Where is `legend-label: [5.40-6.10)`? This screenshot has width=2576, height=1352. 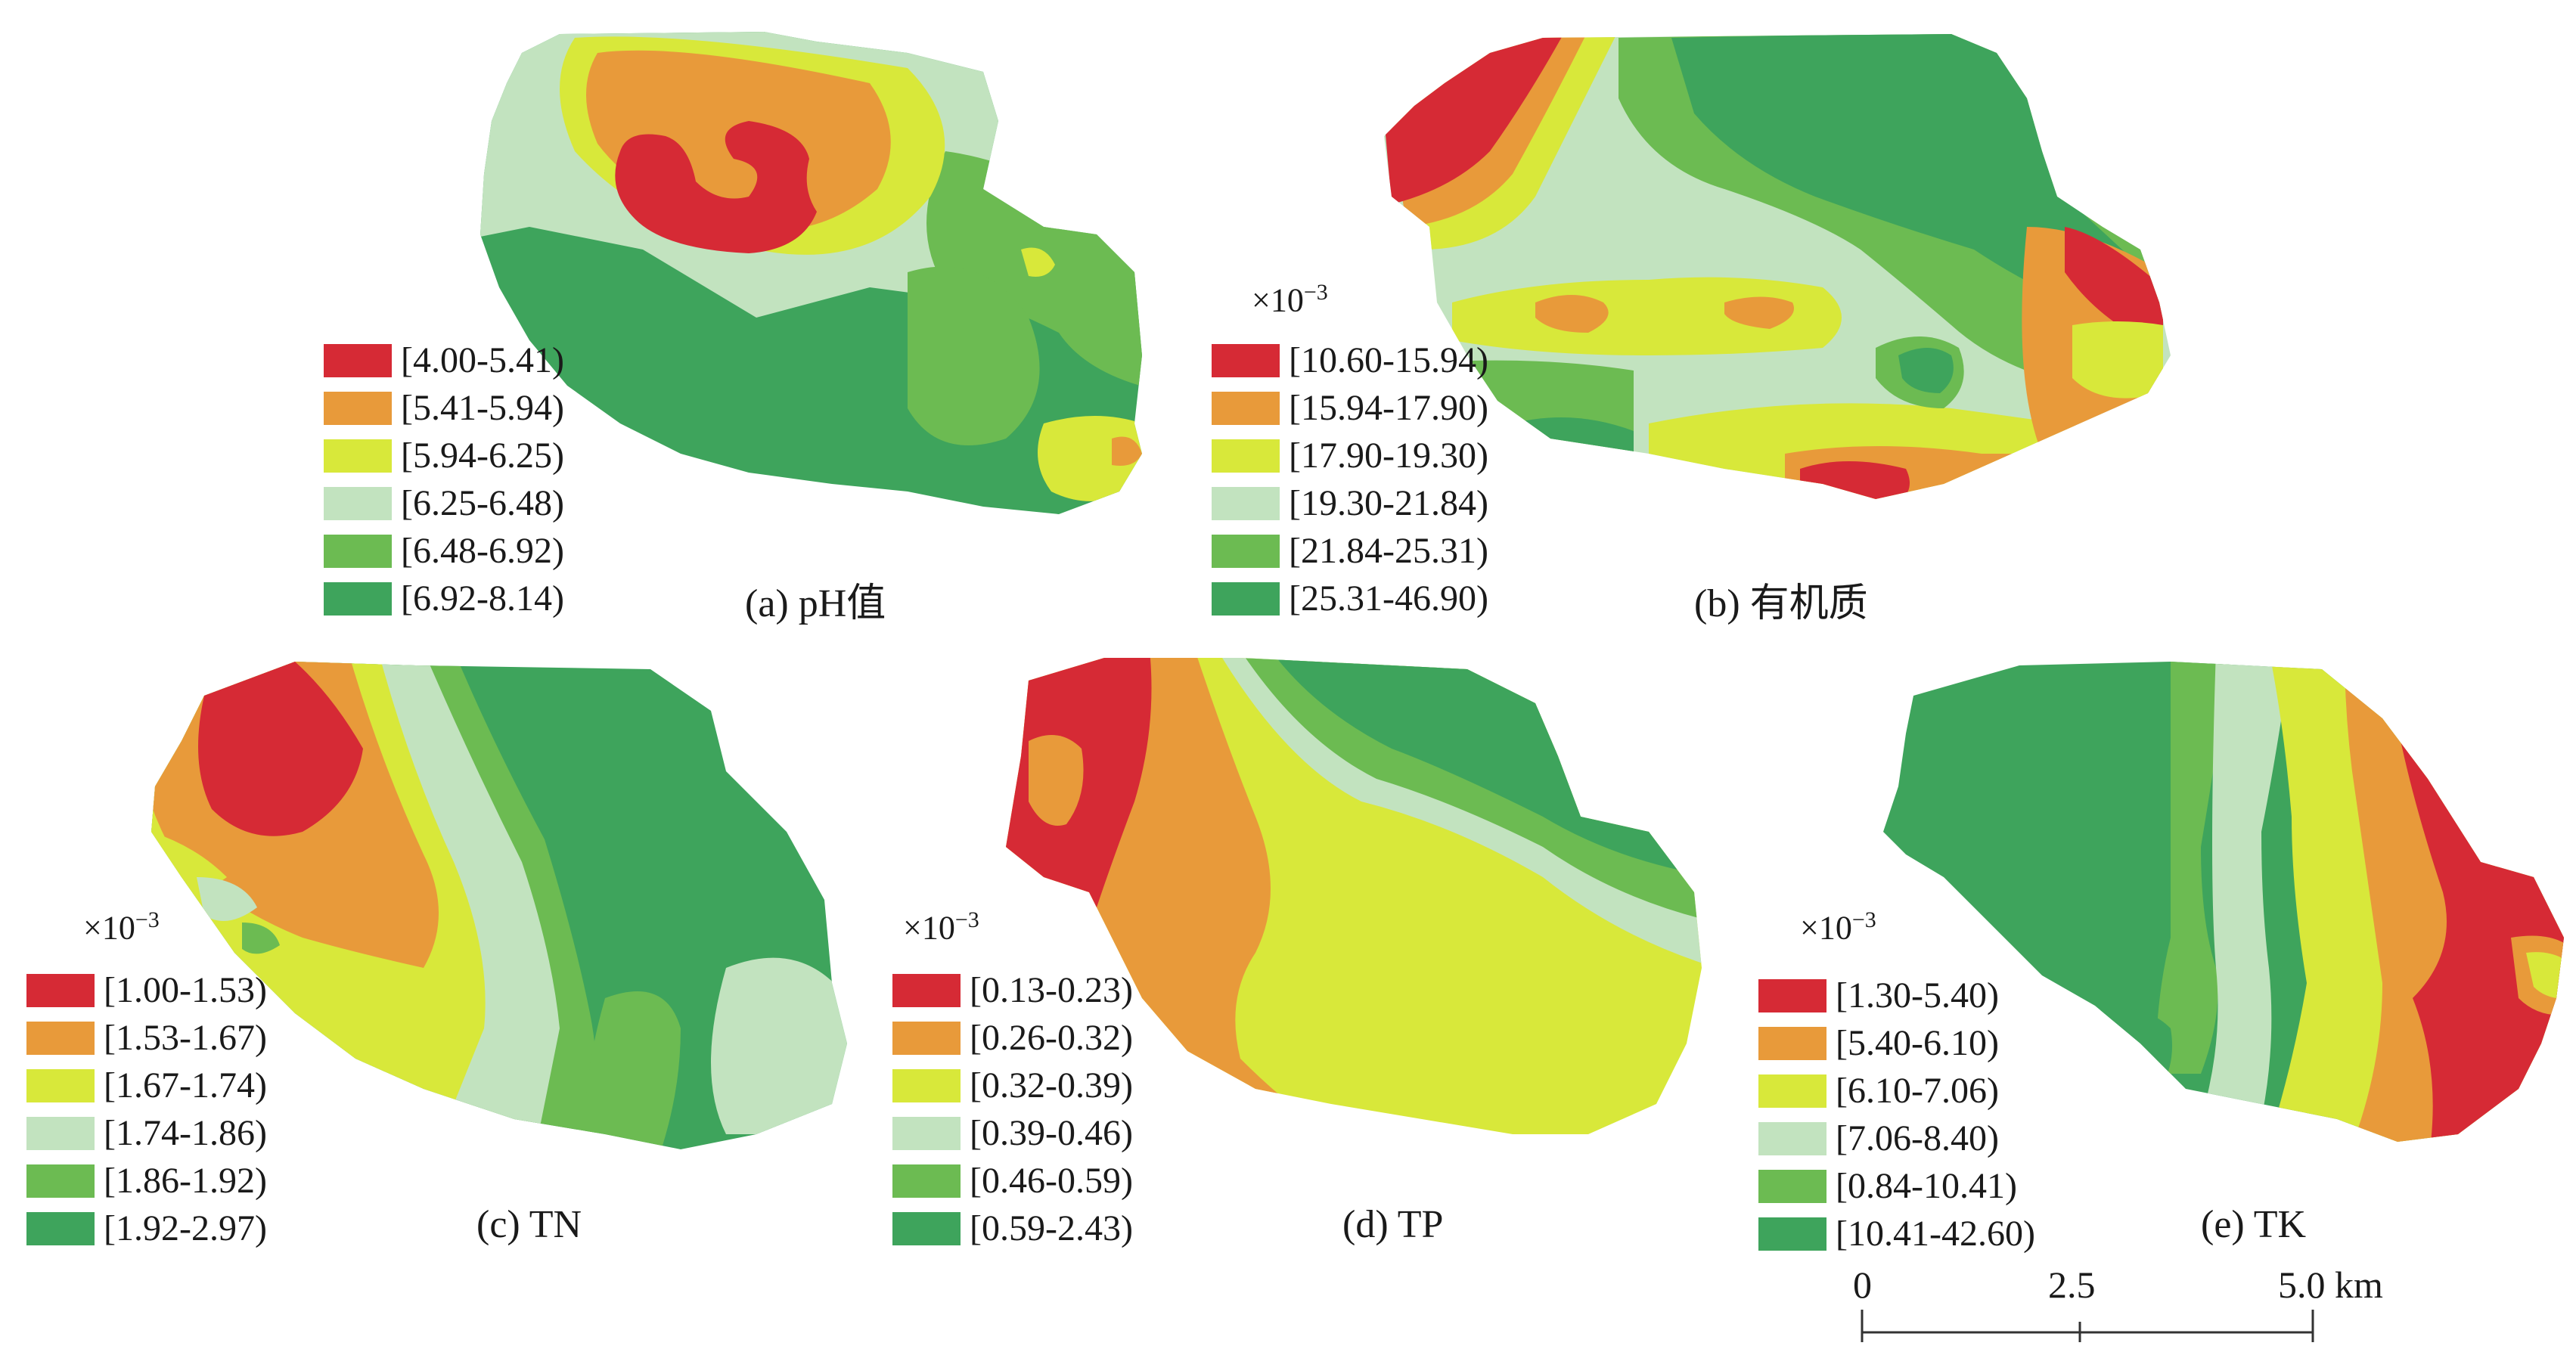 legend-label: [5.40-6.10) is located at coordinates (1917, 1043).